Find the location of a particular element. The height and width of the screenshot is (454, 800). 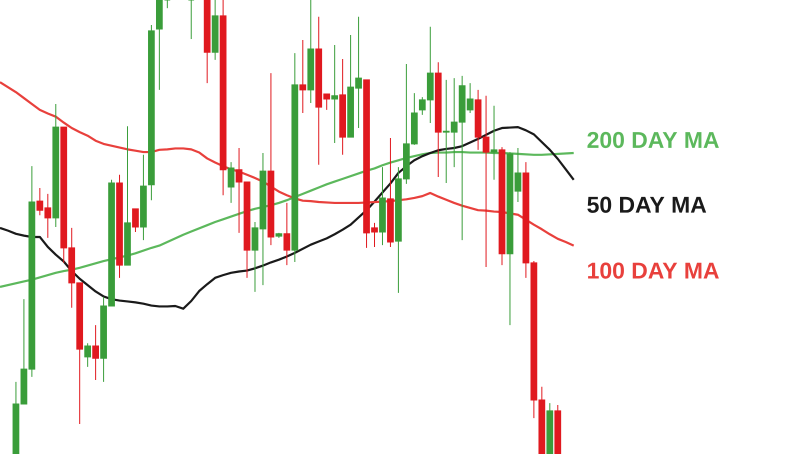

series-label: 50 DAY MA is located at coordinates (646, 204).